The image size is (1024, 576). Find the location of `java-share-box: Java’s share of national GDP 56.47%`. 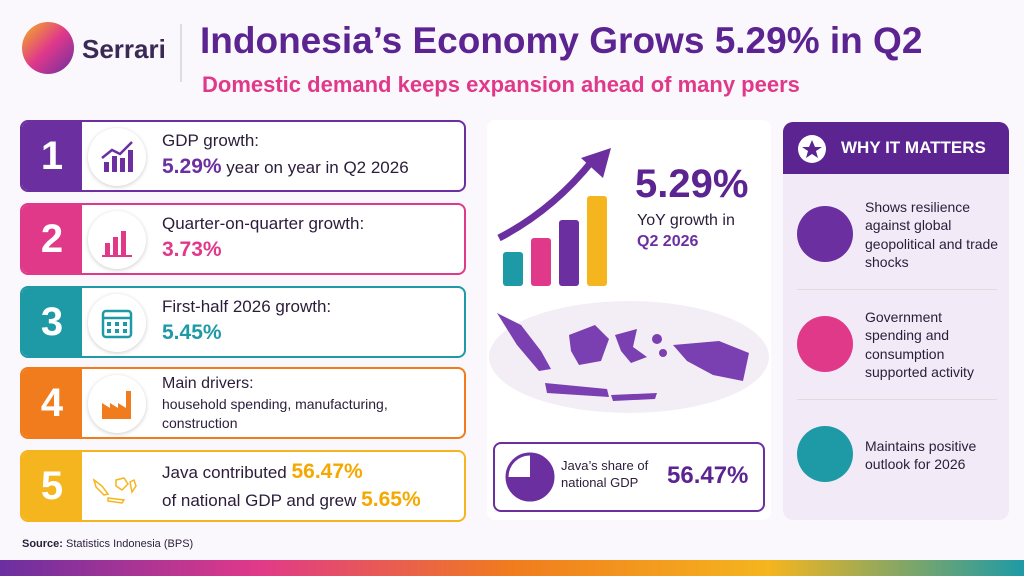

java-share-box: Java’s share of national GDP 56.47% is located at coordinates (629, 477).